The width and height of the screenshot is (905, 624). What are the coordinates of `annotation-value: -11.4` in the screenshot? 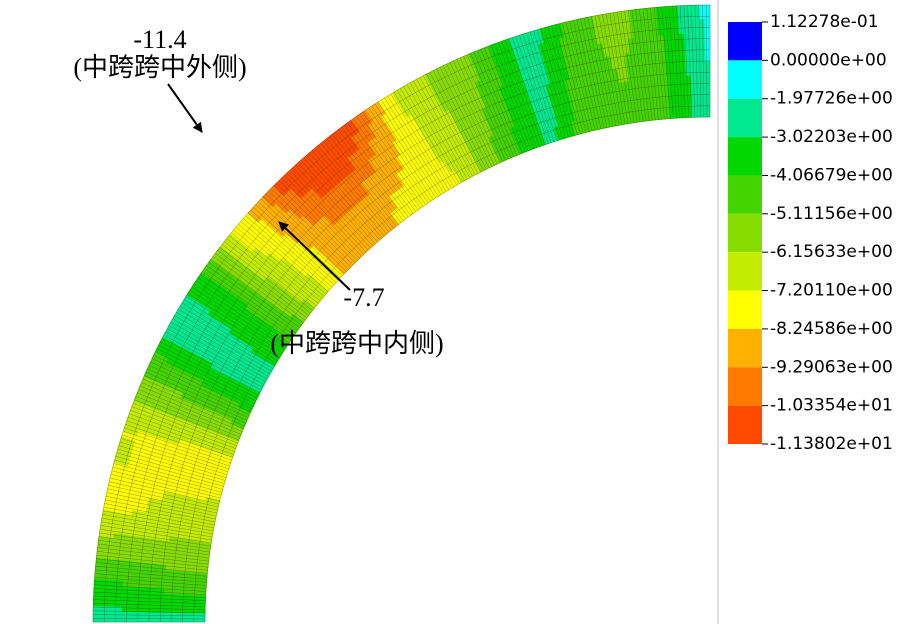 It's located at (159, 39).